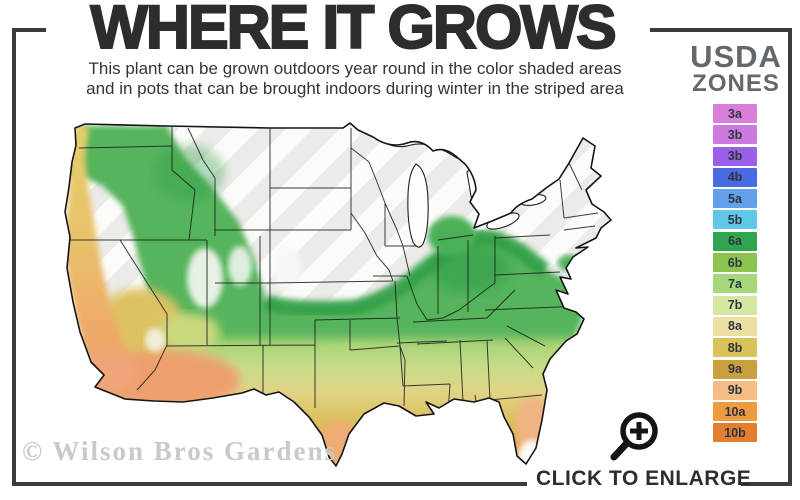 The image size is (800, 500). What do you see at coordinates (633, 437) in the screenshot?
I see `magnifier-plus-icon` at bounding box center [633, 437].